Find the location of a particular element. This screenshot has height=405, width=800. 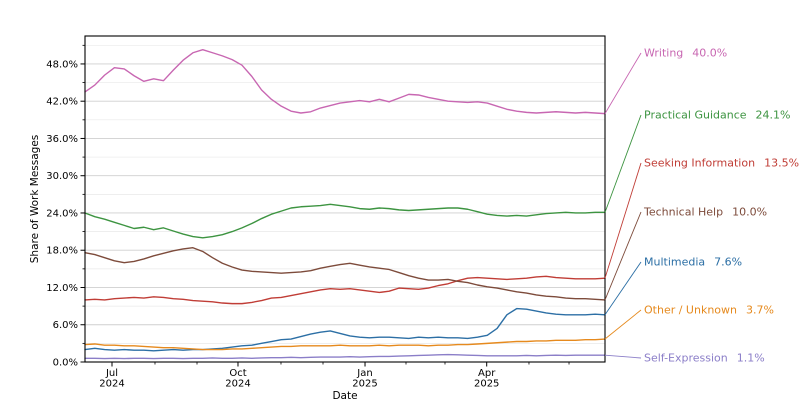

y-tick-label: 48.0% is located at coordinates (62, 64).